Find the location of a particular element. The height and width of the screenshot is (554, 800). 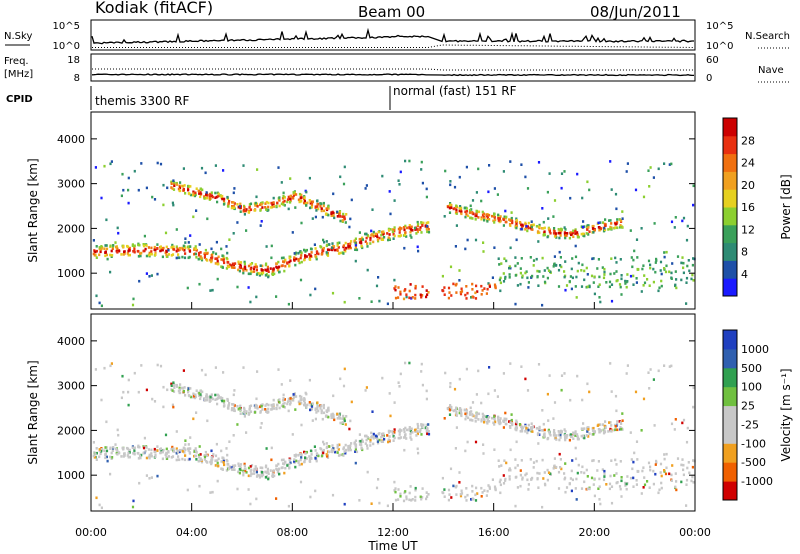

nsky-label: N.Sky is located at coordinates (18, 36).